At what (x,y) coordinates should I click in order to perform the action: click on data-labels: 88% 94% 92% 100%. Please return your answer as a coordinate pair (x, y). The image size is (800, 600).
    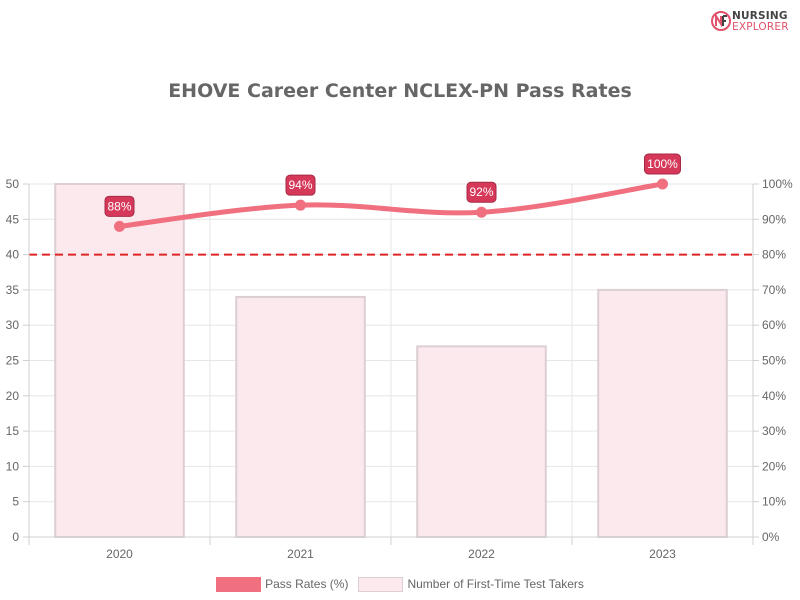
    Looking at the image, I should click on (392, 185).